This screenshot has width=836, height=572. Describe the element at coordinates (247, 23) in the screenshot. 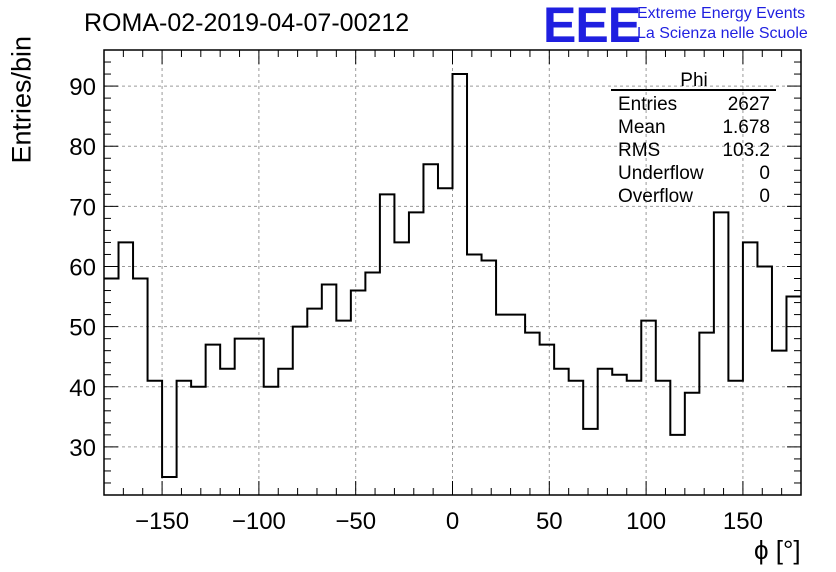

I see `histogram-title: ROMA-02-2019-04-07-00212` at that location.